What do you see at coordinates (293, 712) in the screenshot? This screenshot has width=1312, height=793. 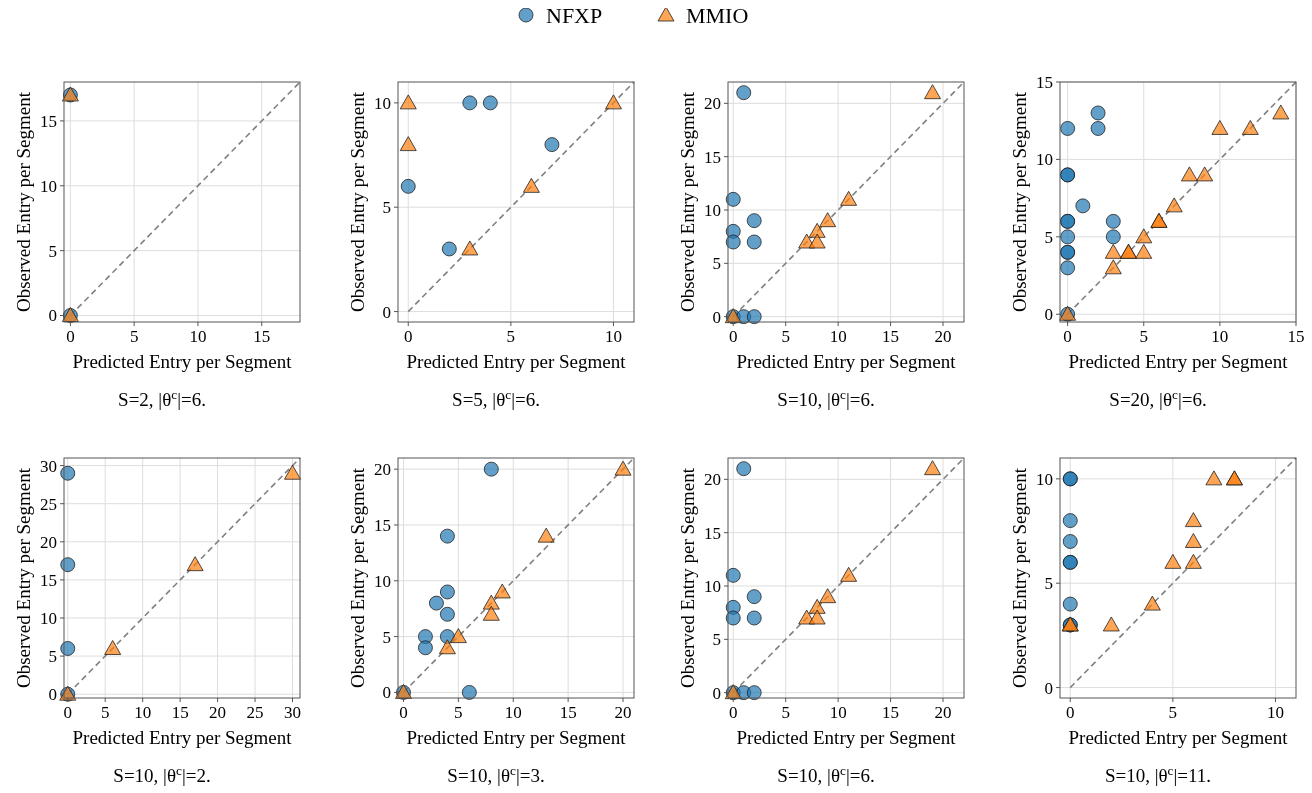 I see `x-tick-label: 30` at bounding box center [293, 712].